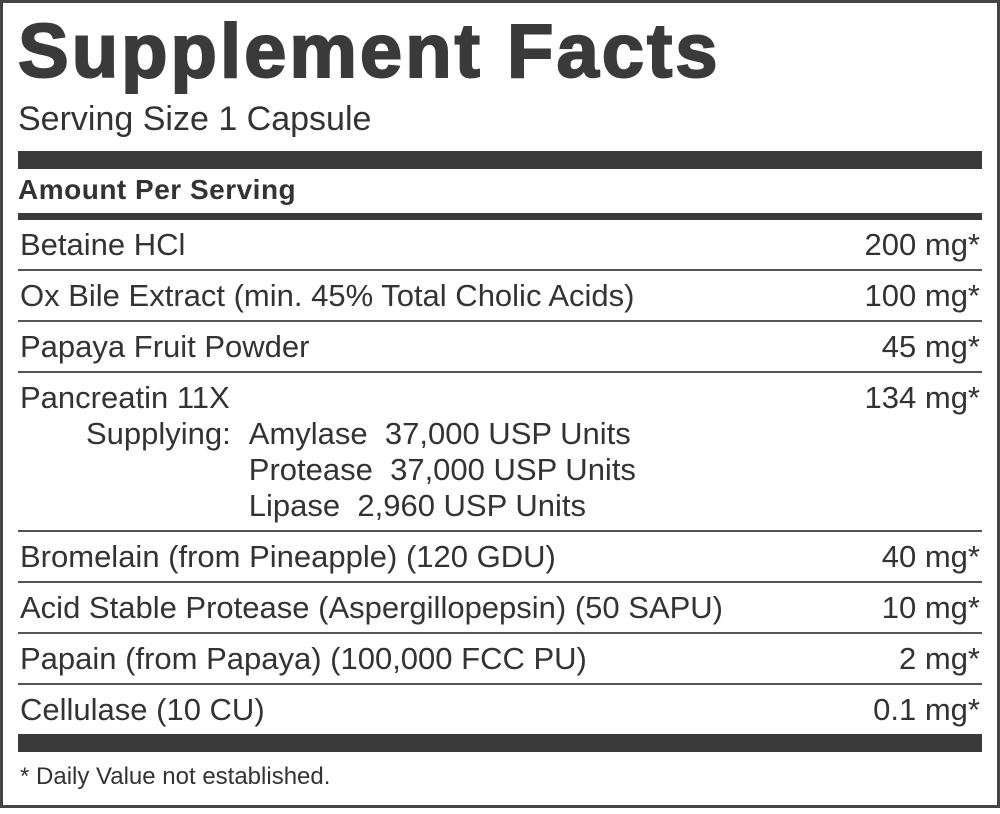 Image resolution: width=1000 pixels, height=814 pixels. What do you see at coordinates (939, 658) in the screenshot?
I see `ingredient-amount: 2 mg*` at bounding box center [939, 658].